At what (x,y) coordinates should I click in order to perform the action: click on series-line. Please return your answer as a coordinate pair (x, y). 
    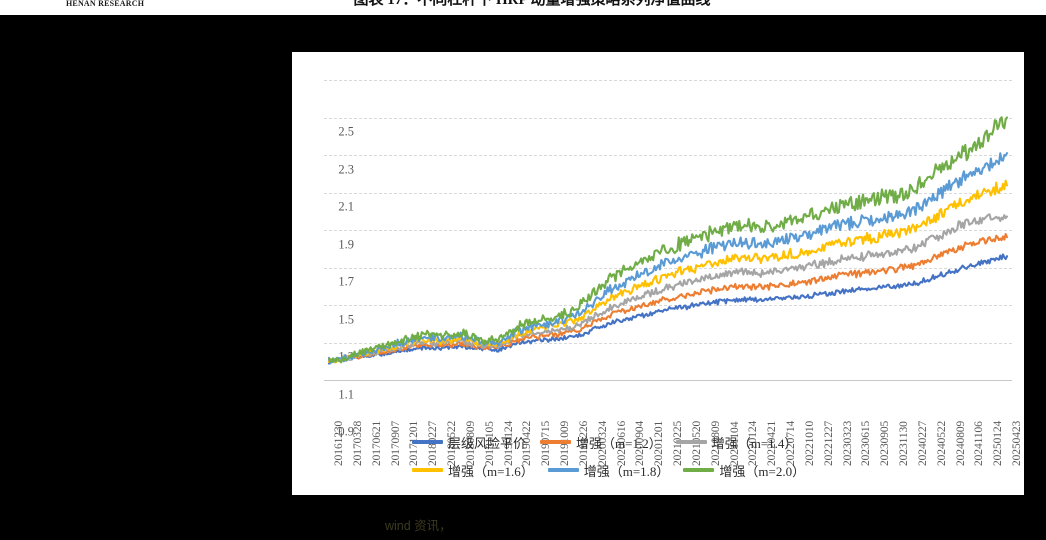
    Looking at the image, I should click on (668, 309).